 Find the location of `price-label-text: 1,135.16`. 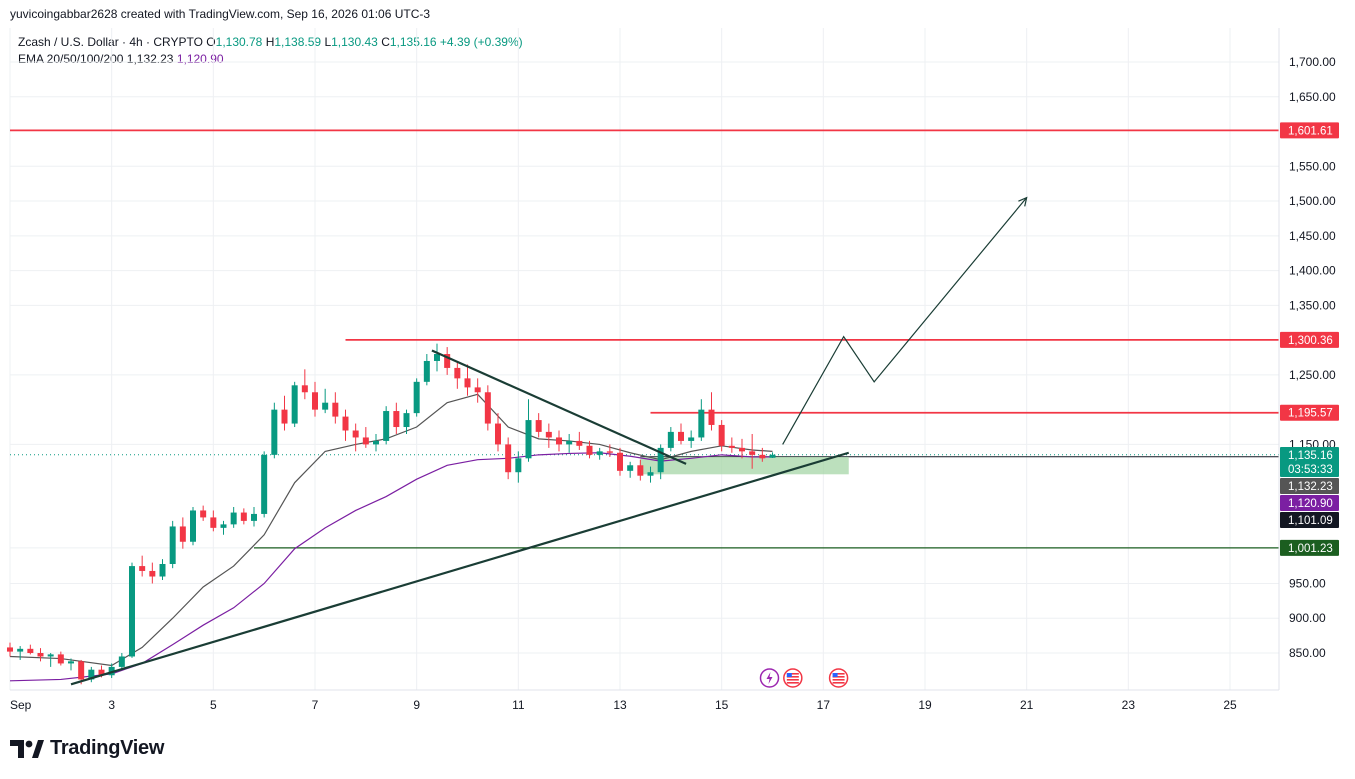

price-label-text: 1,135.16 is located at coordinates (1310, 456).